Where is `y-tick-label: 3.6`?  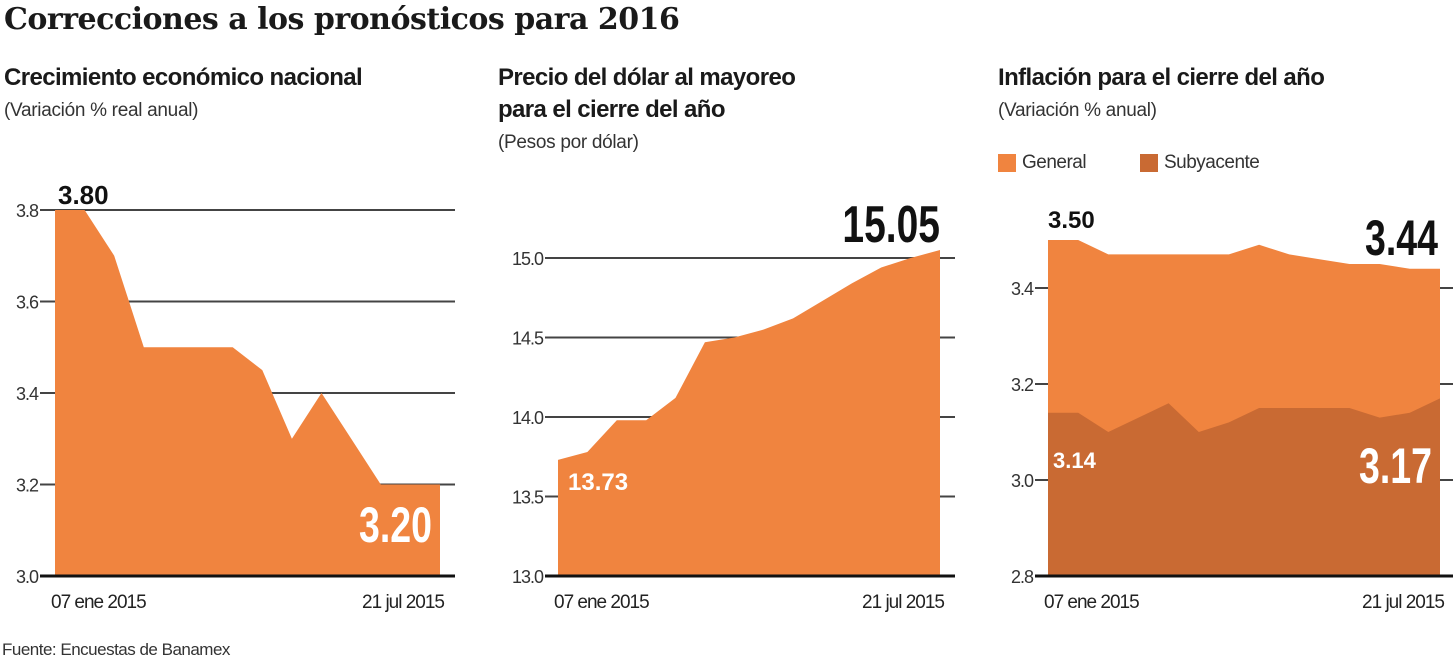
y-tick-label: 3.6 is located at coordinates (27, 303).